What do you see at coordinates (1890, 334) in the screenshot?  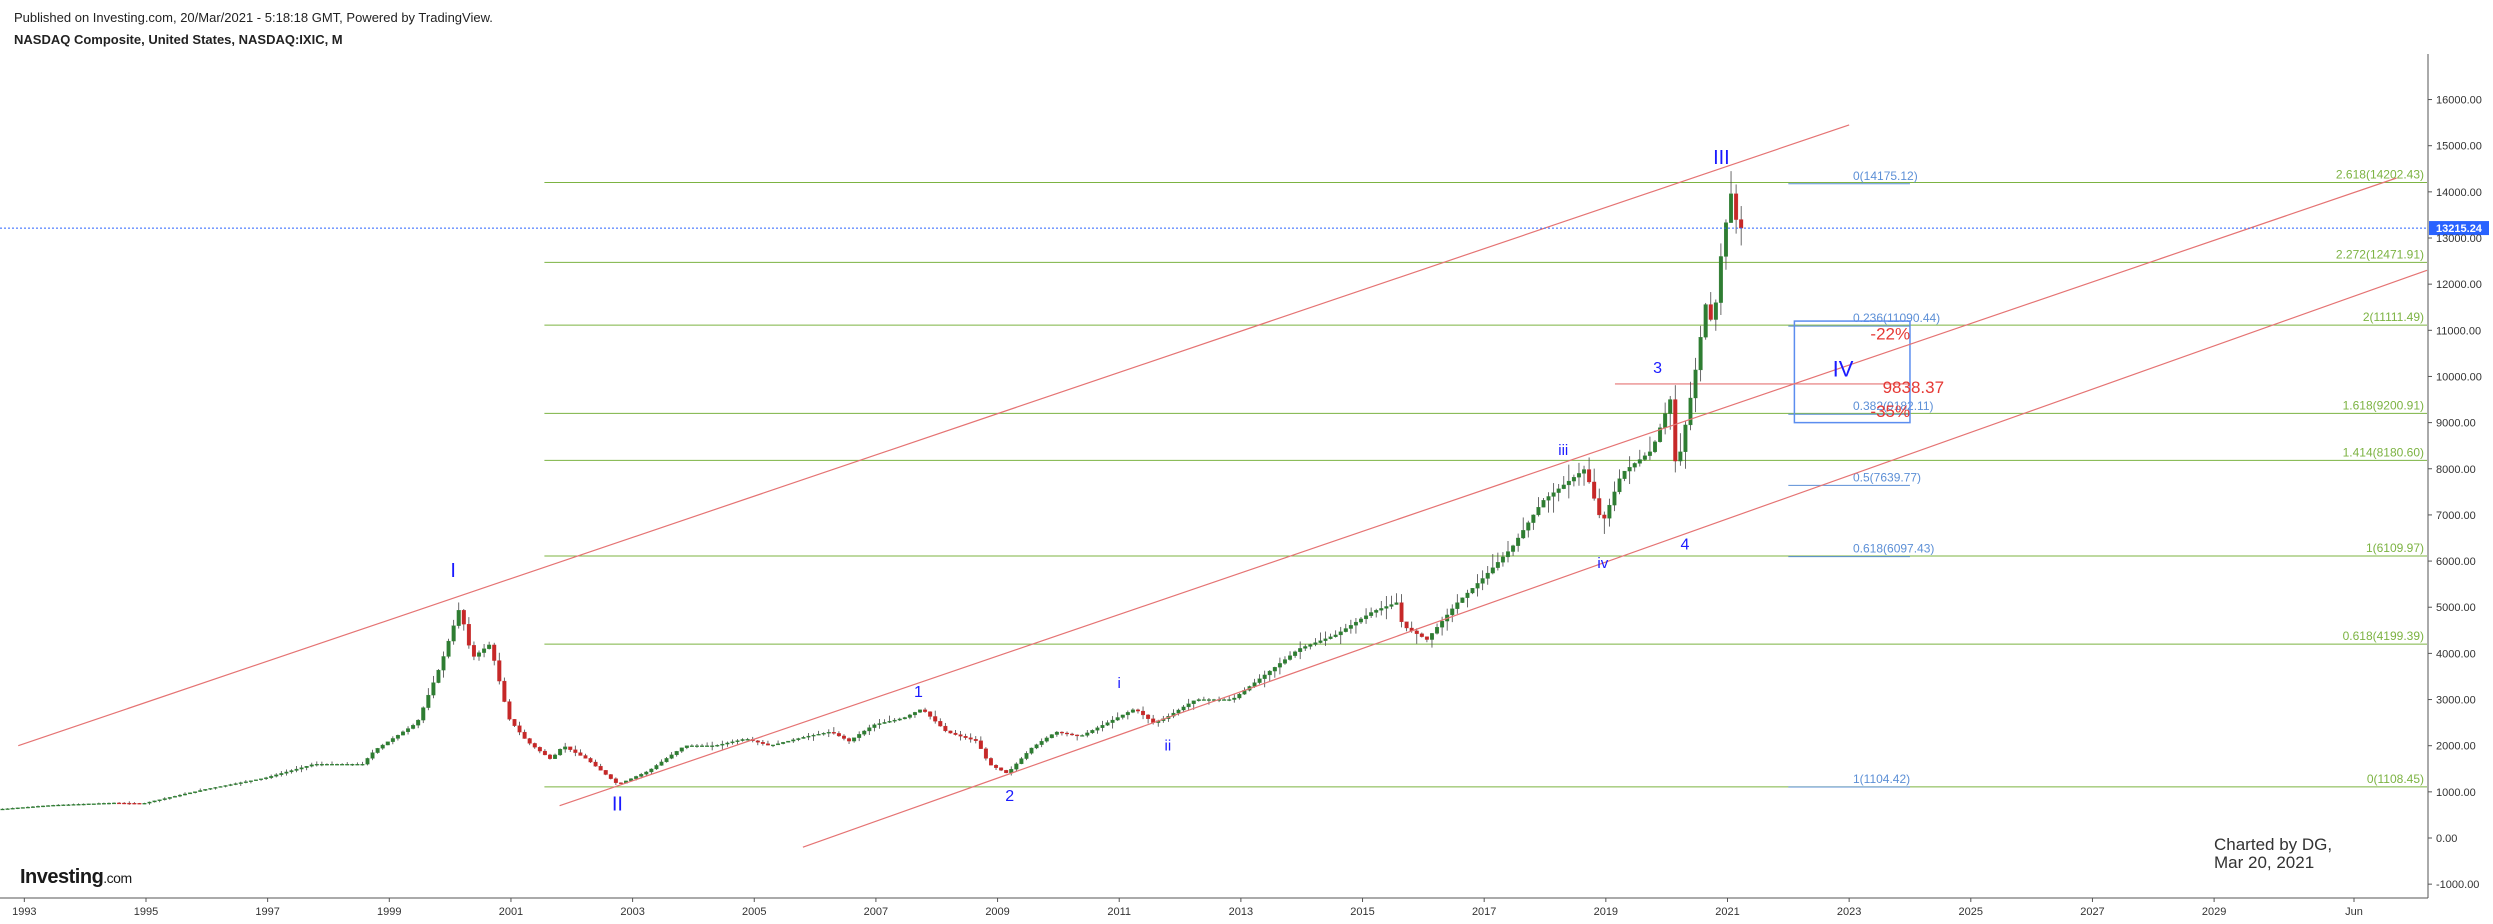 I see `annotation-label: -22%` at bounding box center [1890, 334].